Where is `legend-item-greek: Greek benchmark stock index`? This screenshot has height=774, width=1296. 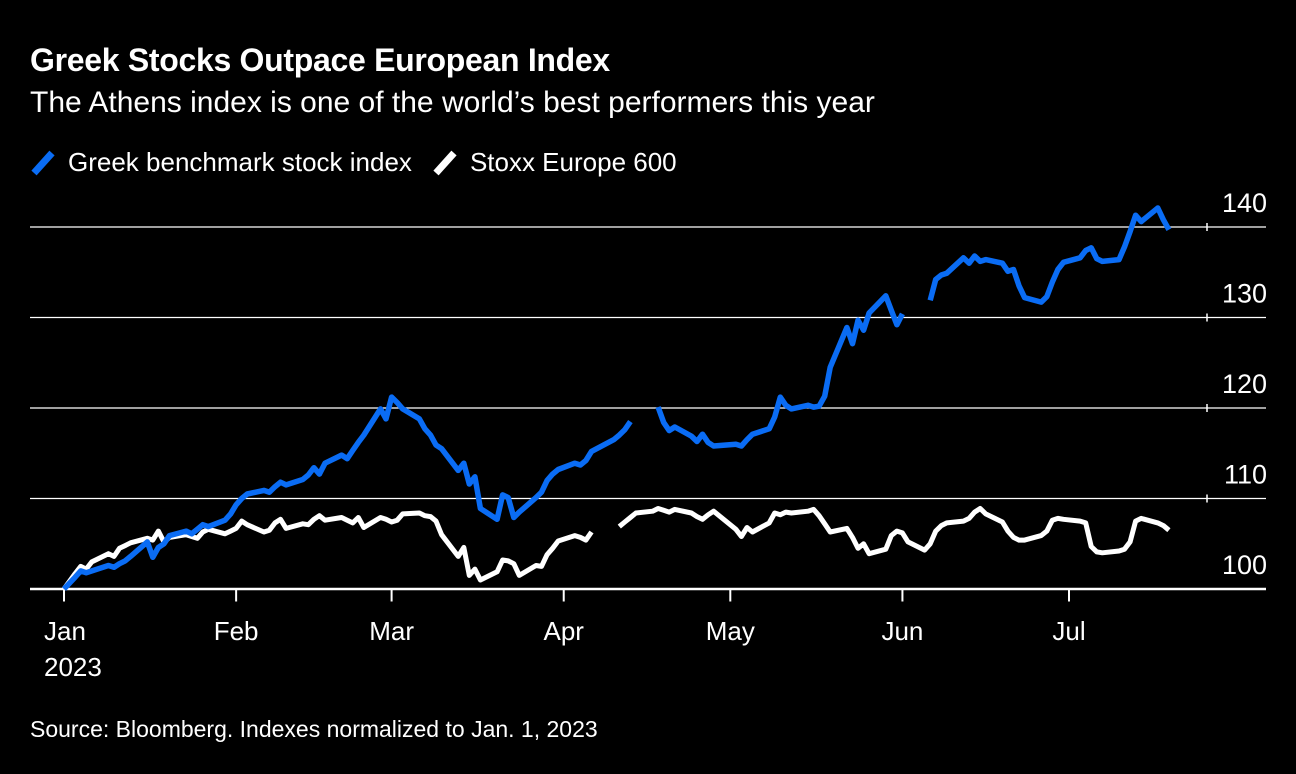
legend-item-greek: Greek benchmark stock index is located at coordinates (221, 162).